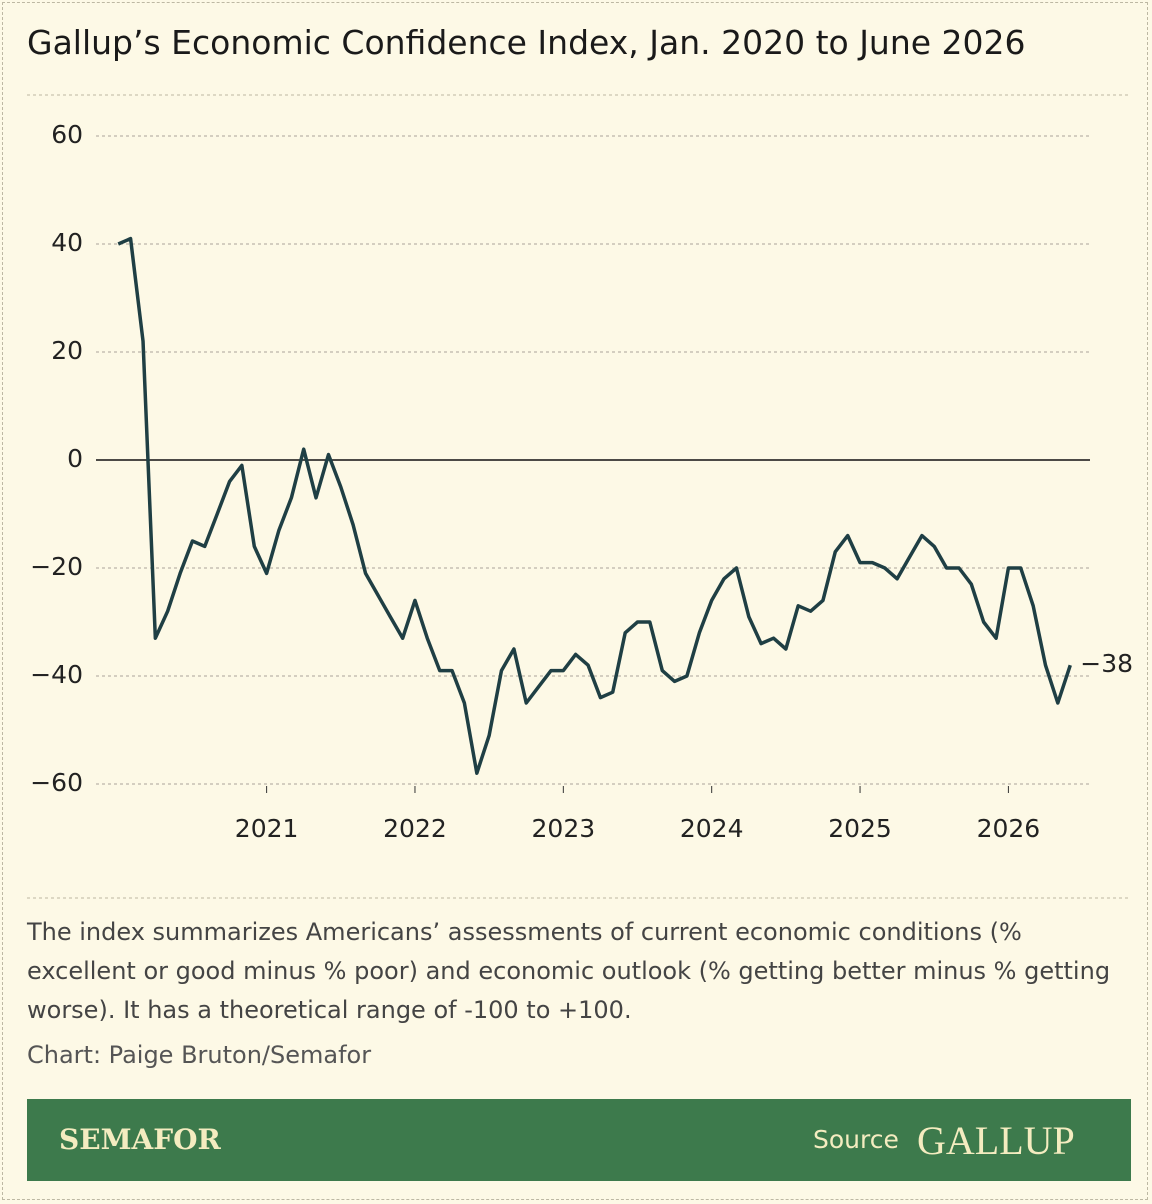 The image size is (1152, 1204). What do you see at coordinates (56, 566) in the screenshot?
I see `y-tick-label: −20` at bounding box center [56, 566].